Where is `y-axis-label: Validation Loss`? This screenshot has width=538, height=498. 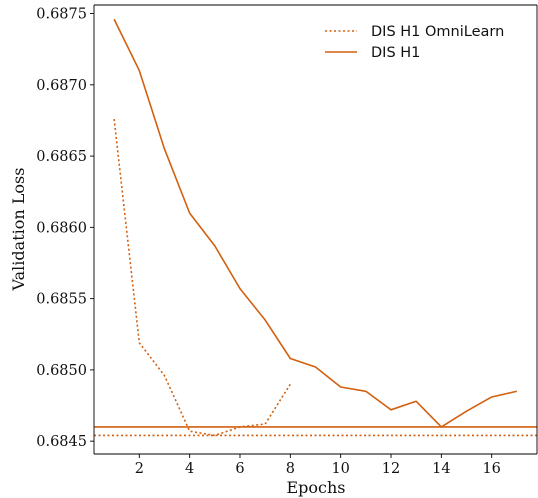
y-axis-label: Validation Loss is located at coordinates (18, 230).